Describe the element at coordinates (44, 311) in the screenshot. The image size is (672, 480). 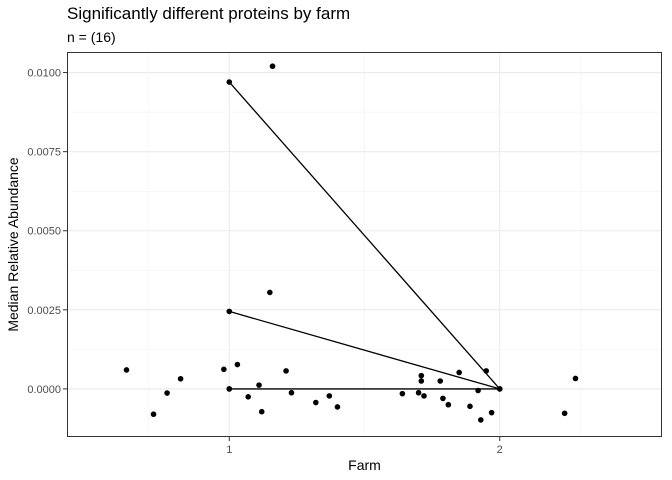
I see `y-tick-label: 0.0025` at that location.